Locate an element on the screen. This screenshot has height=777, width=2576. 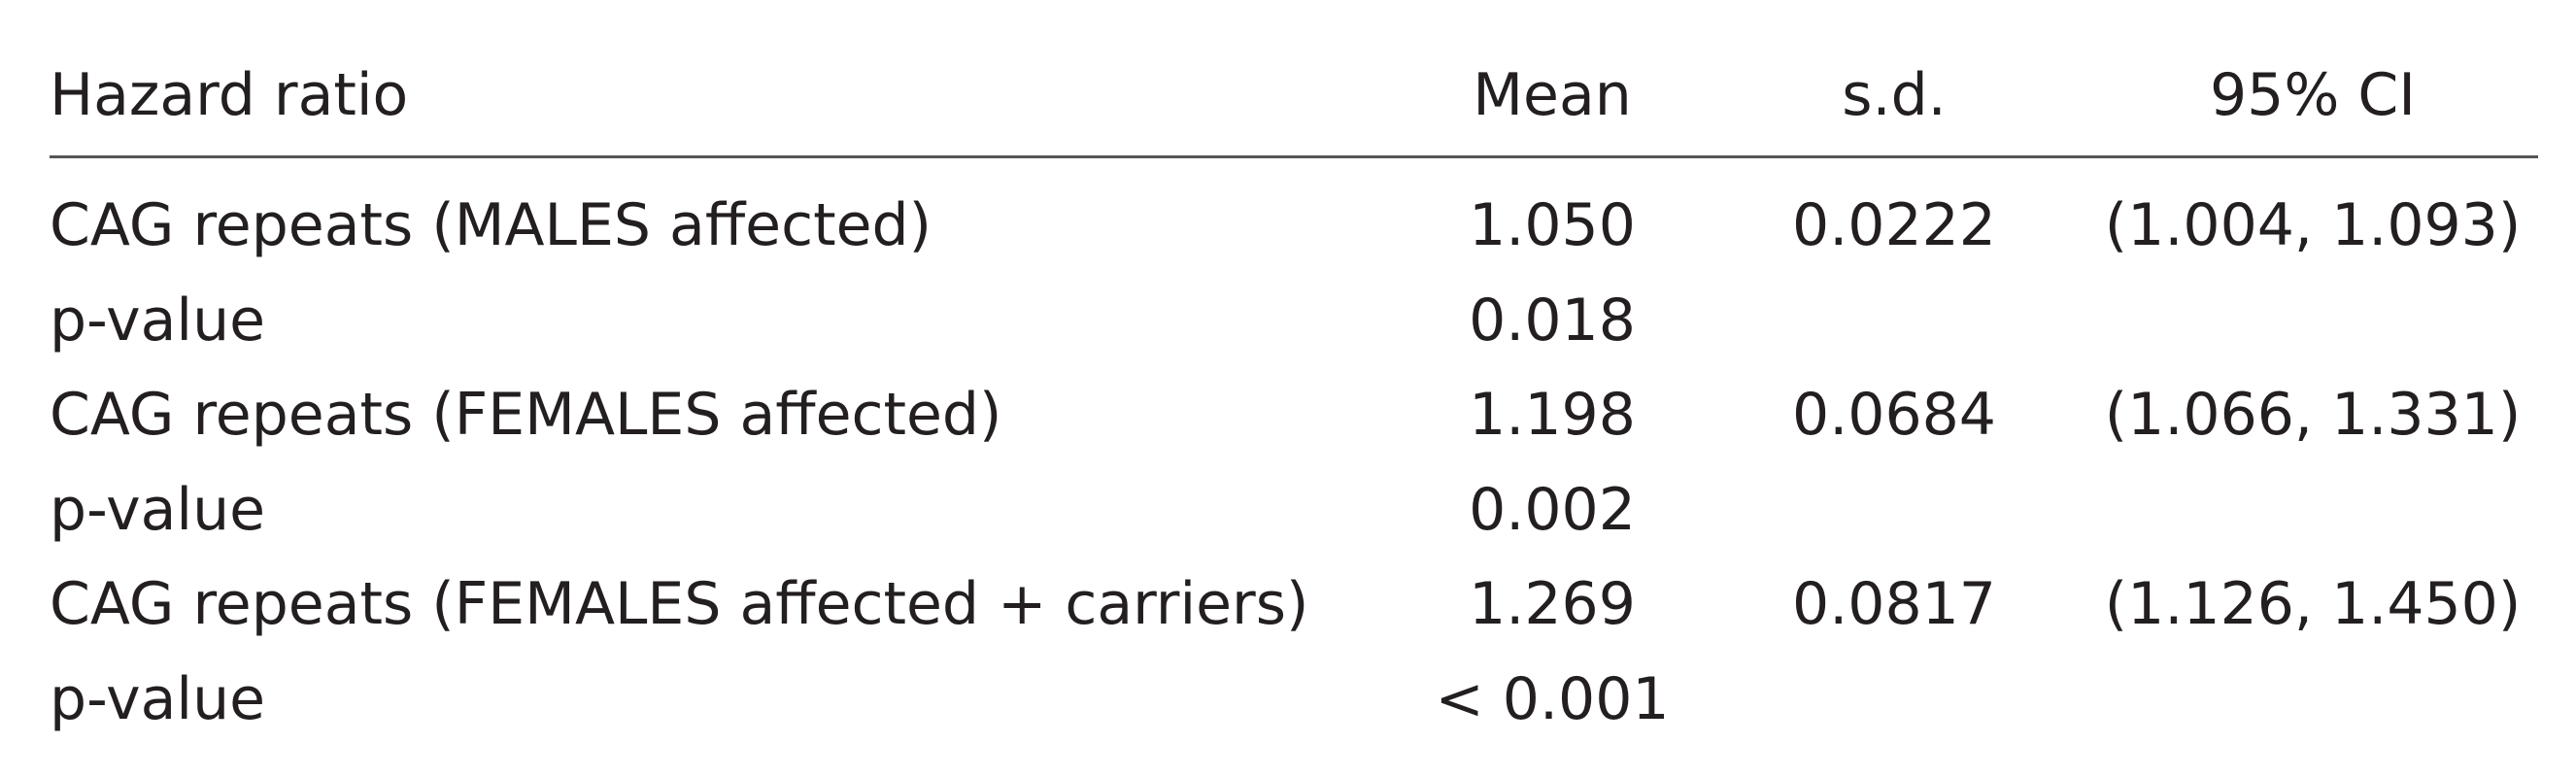
cell-mean: 0.002 is located at coordinates (1552, 510).